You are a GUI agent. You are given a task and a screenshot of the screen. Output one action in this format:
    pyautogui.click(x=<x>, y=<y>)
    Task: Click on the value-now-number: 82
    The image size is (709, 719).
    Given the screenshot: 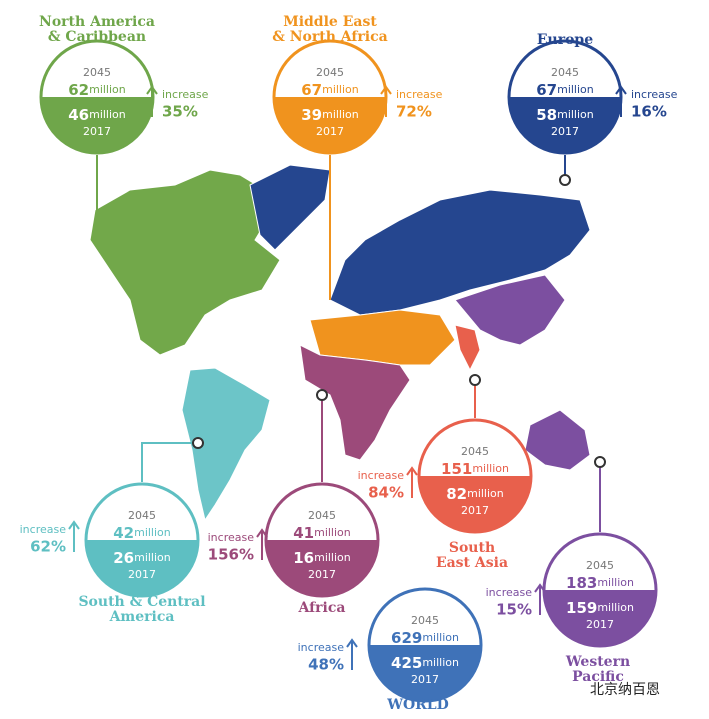 What is the action you would take?
    pyautogui.click(x=456, y=494)
    